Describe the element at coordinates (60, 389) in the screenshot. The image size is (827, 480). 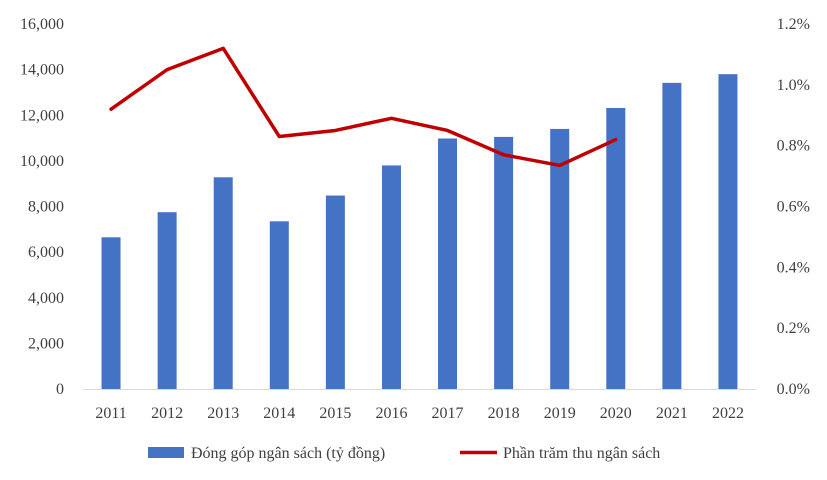
I see `y-left-tick-label: 0` at that location.